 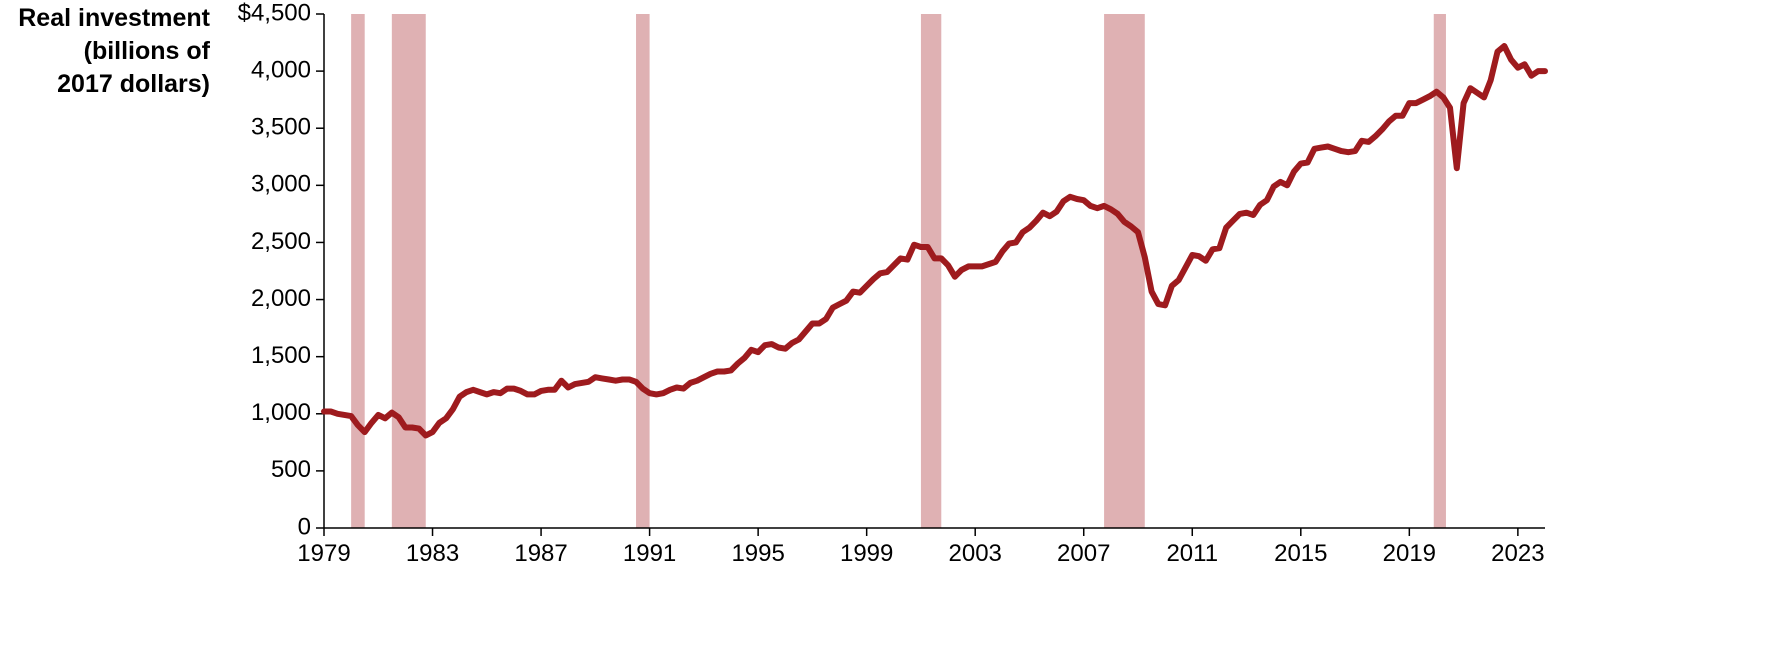 I want to click on y-axis-label-line-2: (billions of, so click(x=146, y=51).